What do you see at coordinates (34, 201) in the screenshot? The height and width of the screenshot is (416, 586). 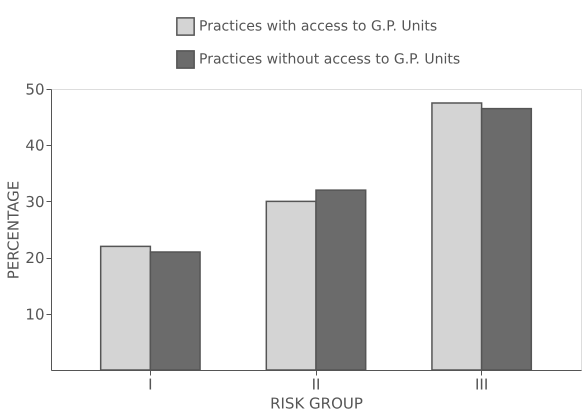 I see `y-tick-label: 30` at bounding box center [34, 201].